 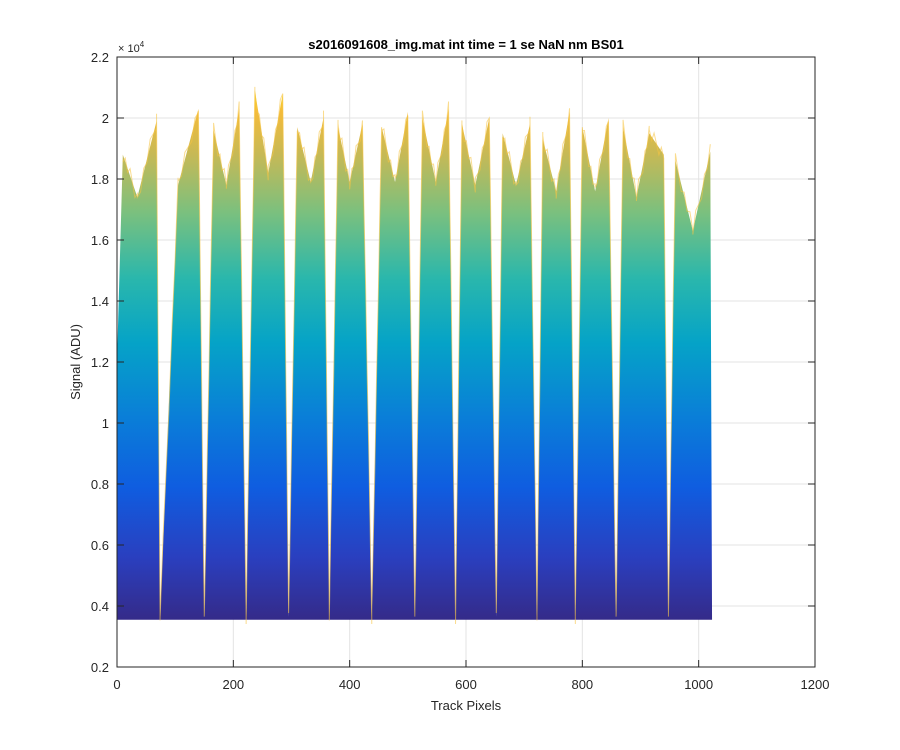 I want to click on x-tick-label: 400, so click(x=350, y=684).